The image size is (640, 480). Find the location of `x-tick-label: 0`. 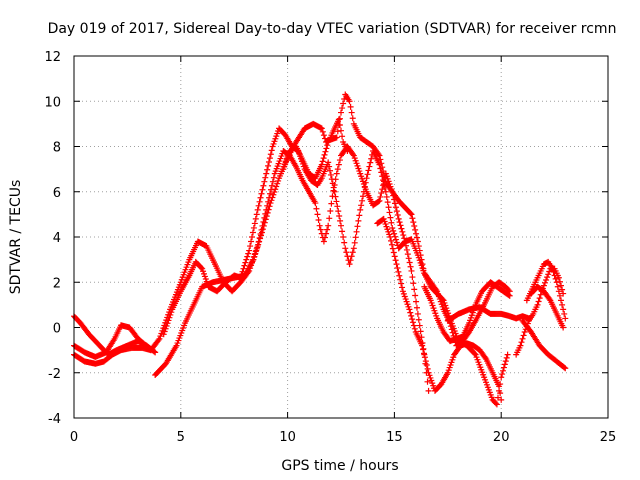

x-tick-label: 0 is located at coordinates (74, 437).